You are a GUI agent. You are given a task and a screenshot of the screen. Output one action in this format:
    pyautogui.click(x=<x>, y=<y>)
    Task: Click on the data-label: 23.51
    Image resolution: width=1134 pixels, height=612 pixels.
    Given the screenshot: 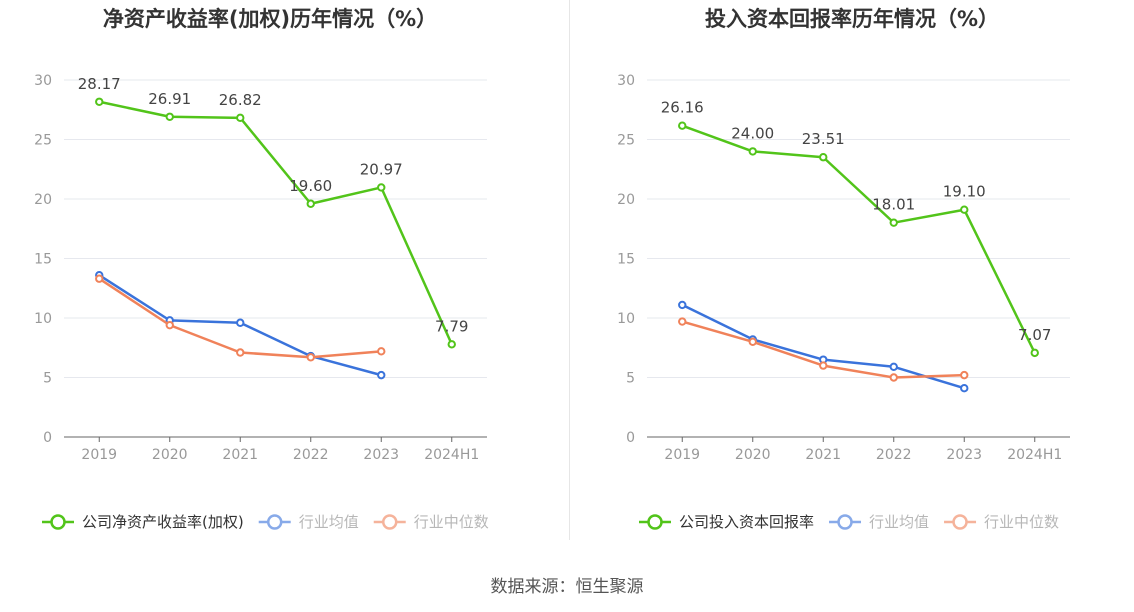 What is the action you would take?
    pyautogui.click(x=823, y=139)
    